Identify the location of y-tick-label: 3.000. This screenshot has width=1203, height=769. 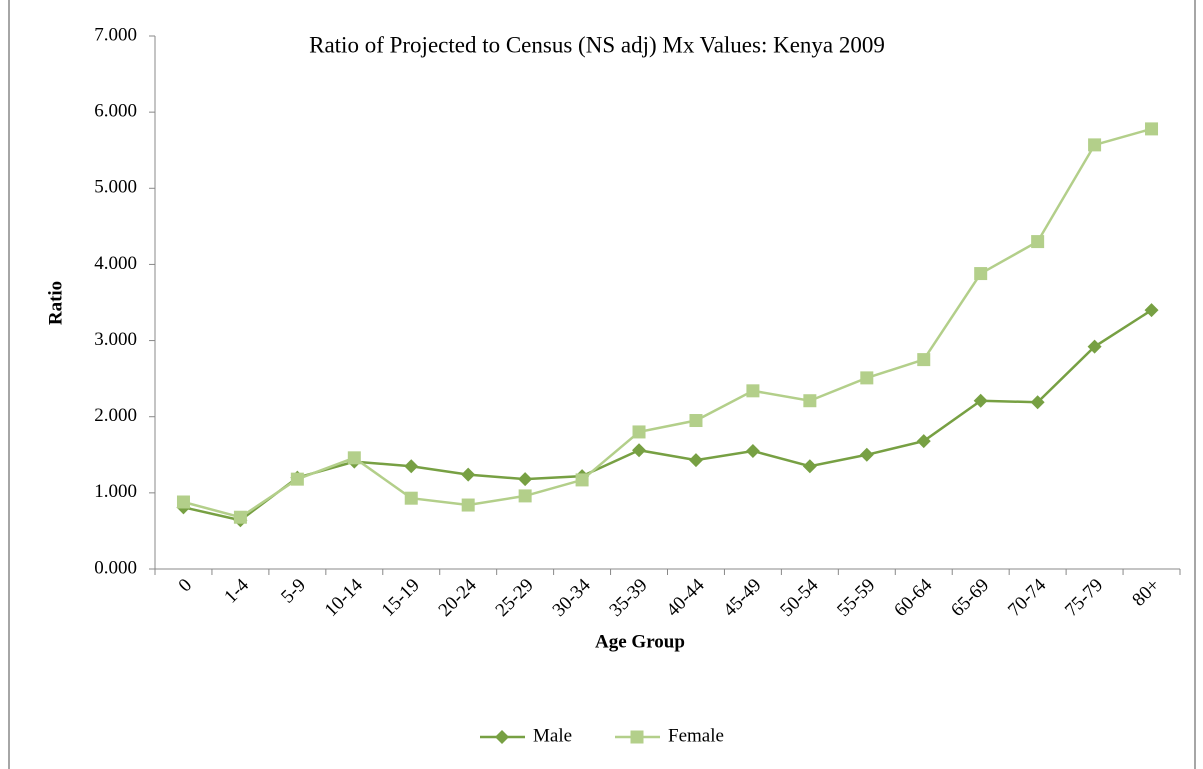
(115, 339).